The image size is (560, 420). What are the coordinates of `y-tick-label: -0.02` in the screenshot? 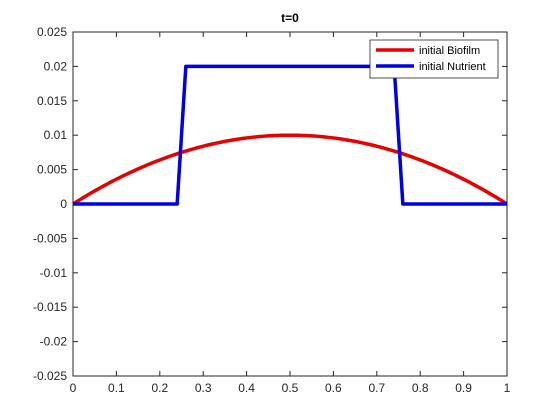 It's located at (54, 342).